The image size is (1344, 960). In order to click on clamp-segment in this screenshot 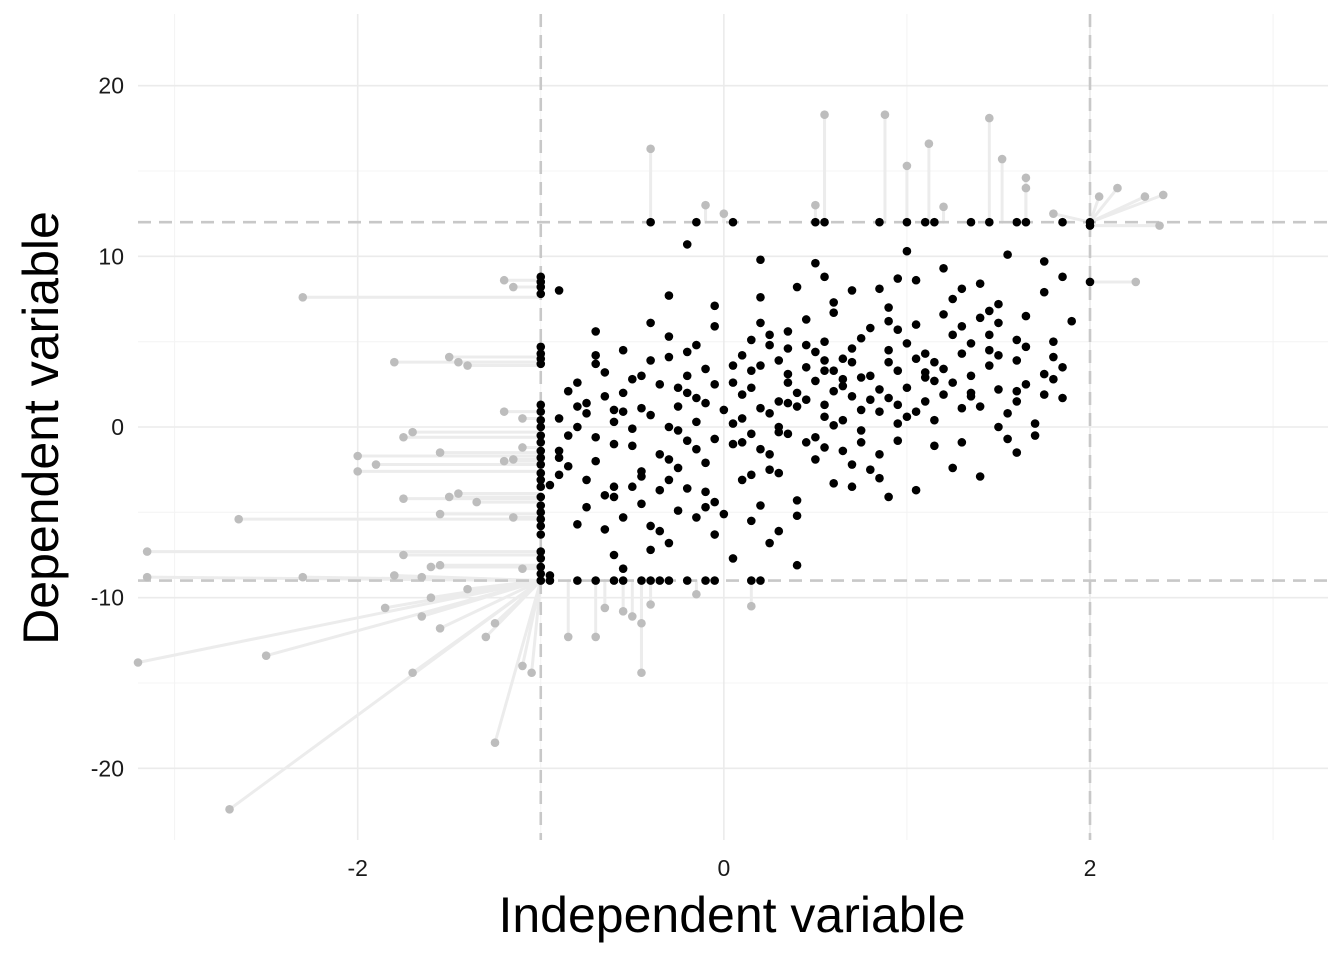, I will do `click(490, 604)`.